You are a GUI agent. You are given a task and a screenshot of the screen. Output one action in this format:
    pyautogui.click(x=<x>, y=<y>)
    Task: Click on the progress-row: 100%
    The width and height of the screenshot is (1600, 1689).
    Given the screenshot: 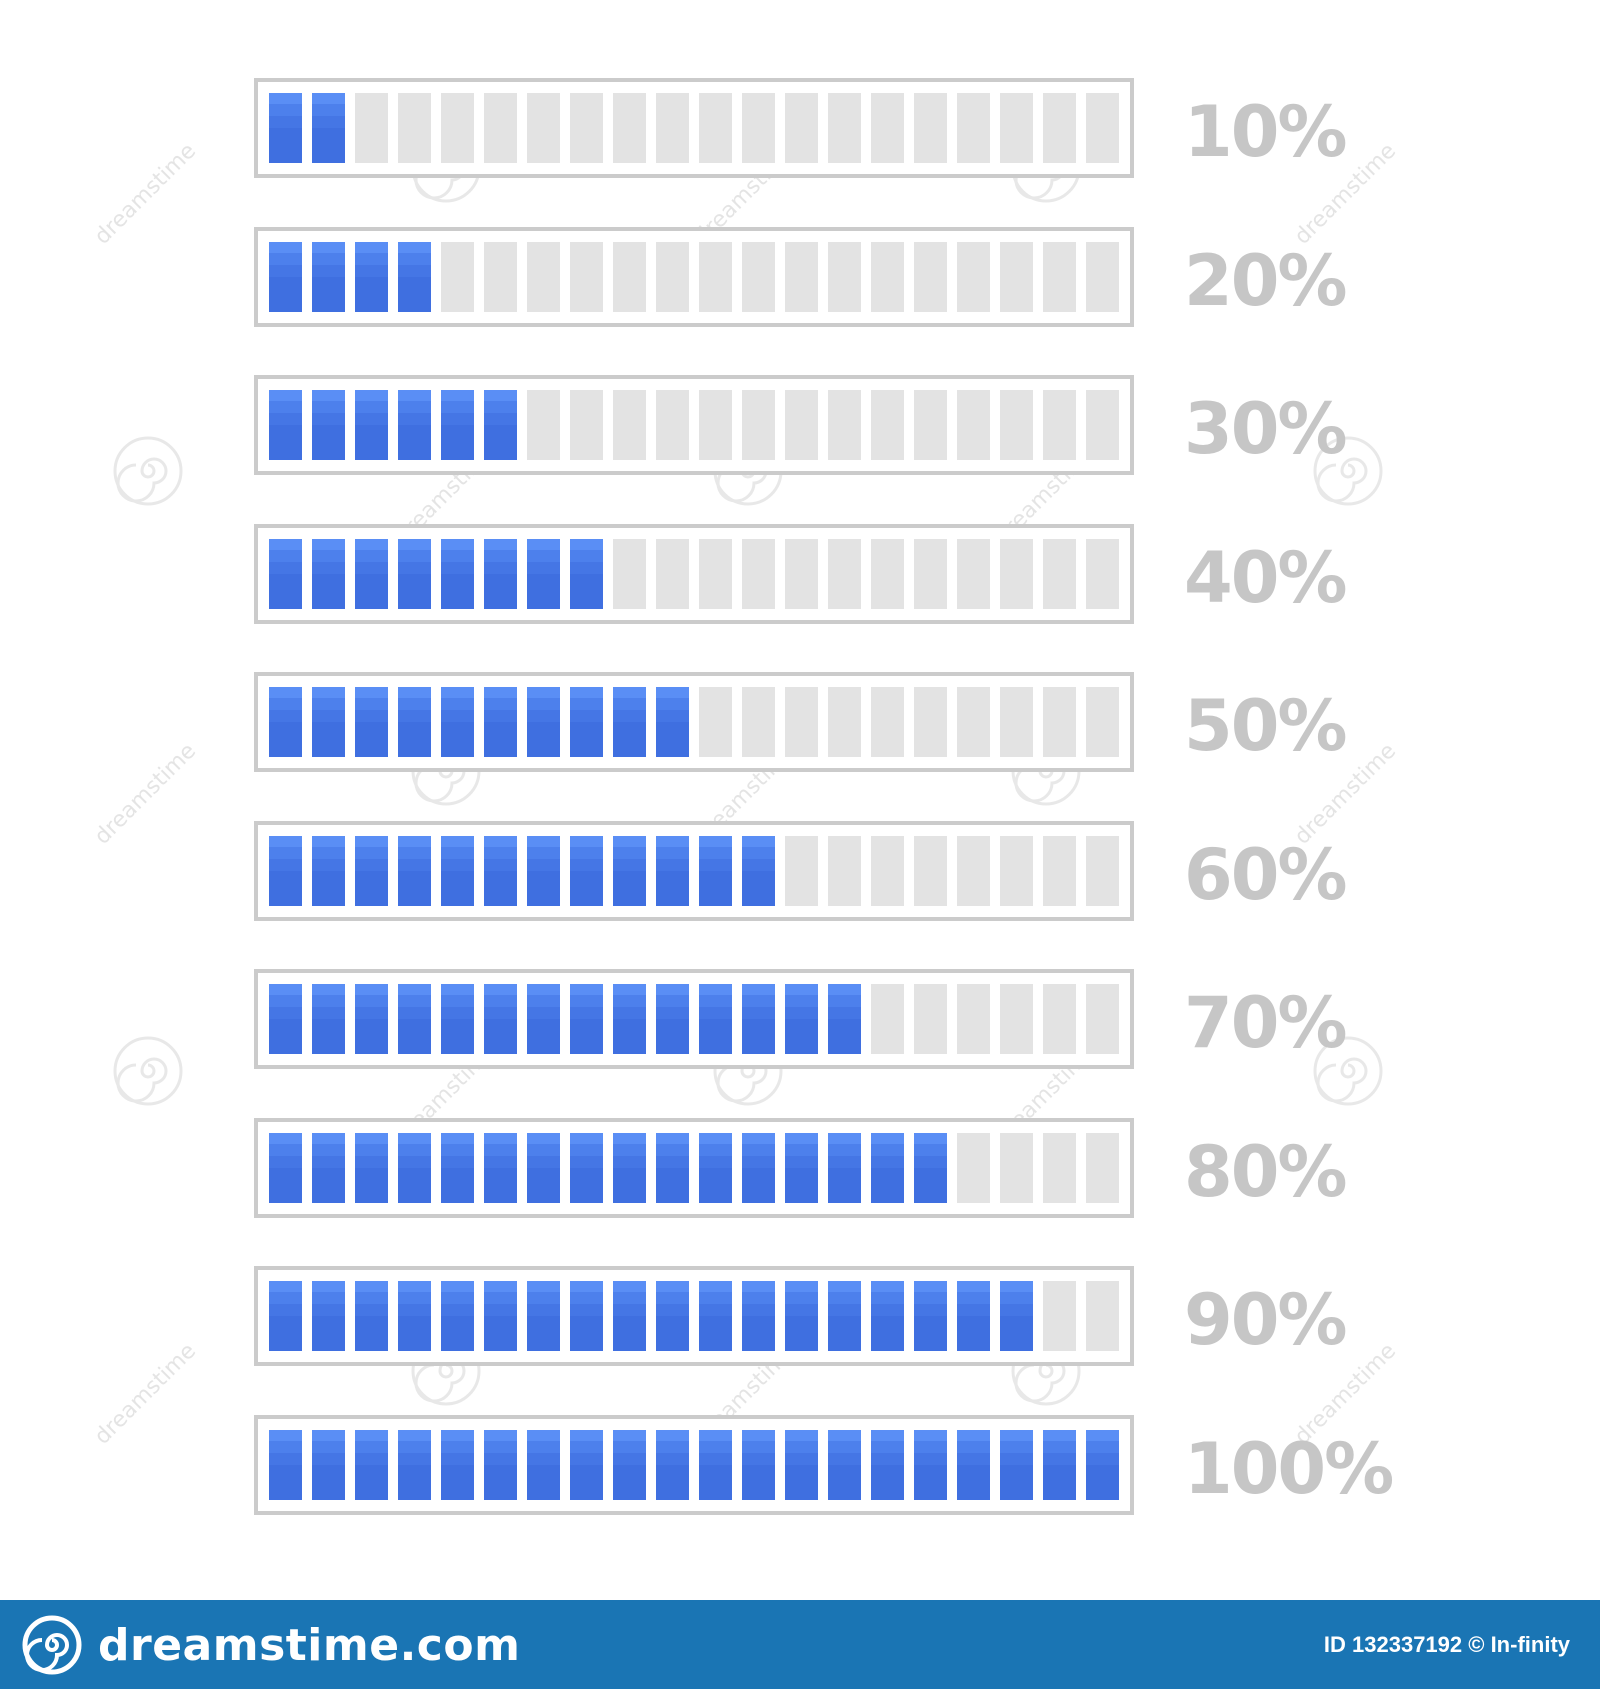 What is the action you would take?
    pyautogui.click(x=854, y=1467)
    